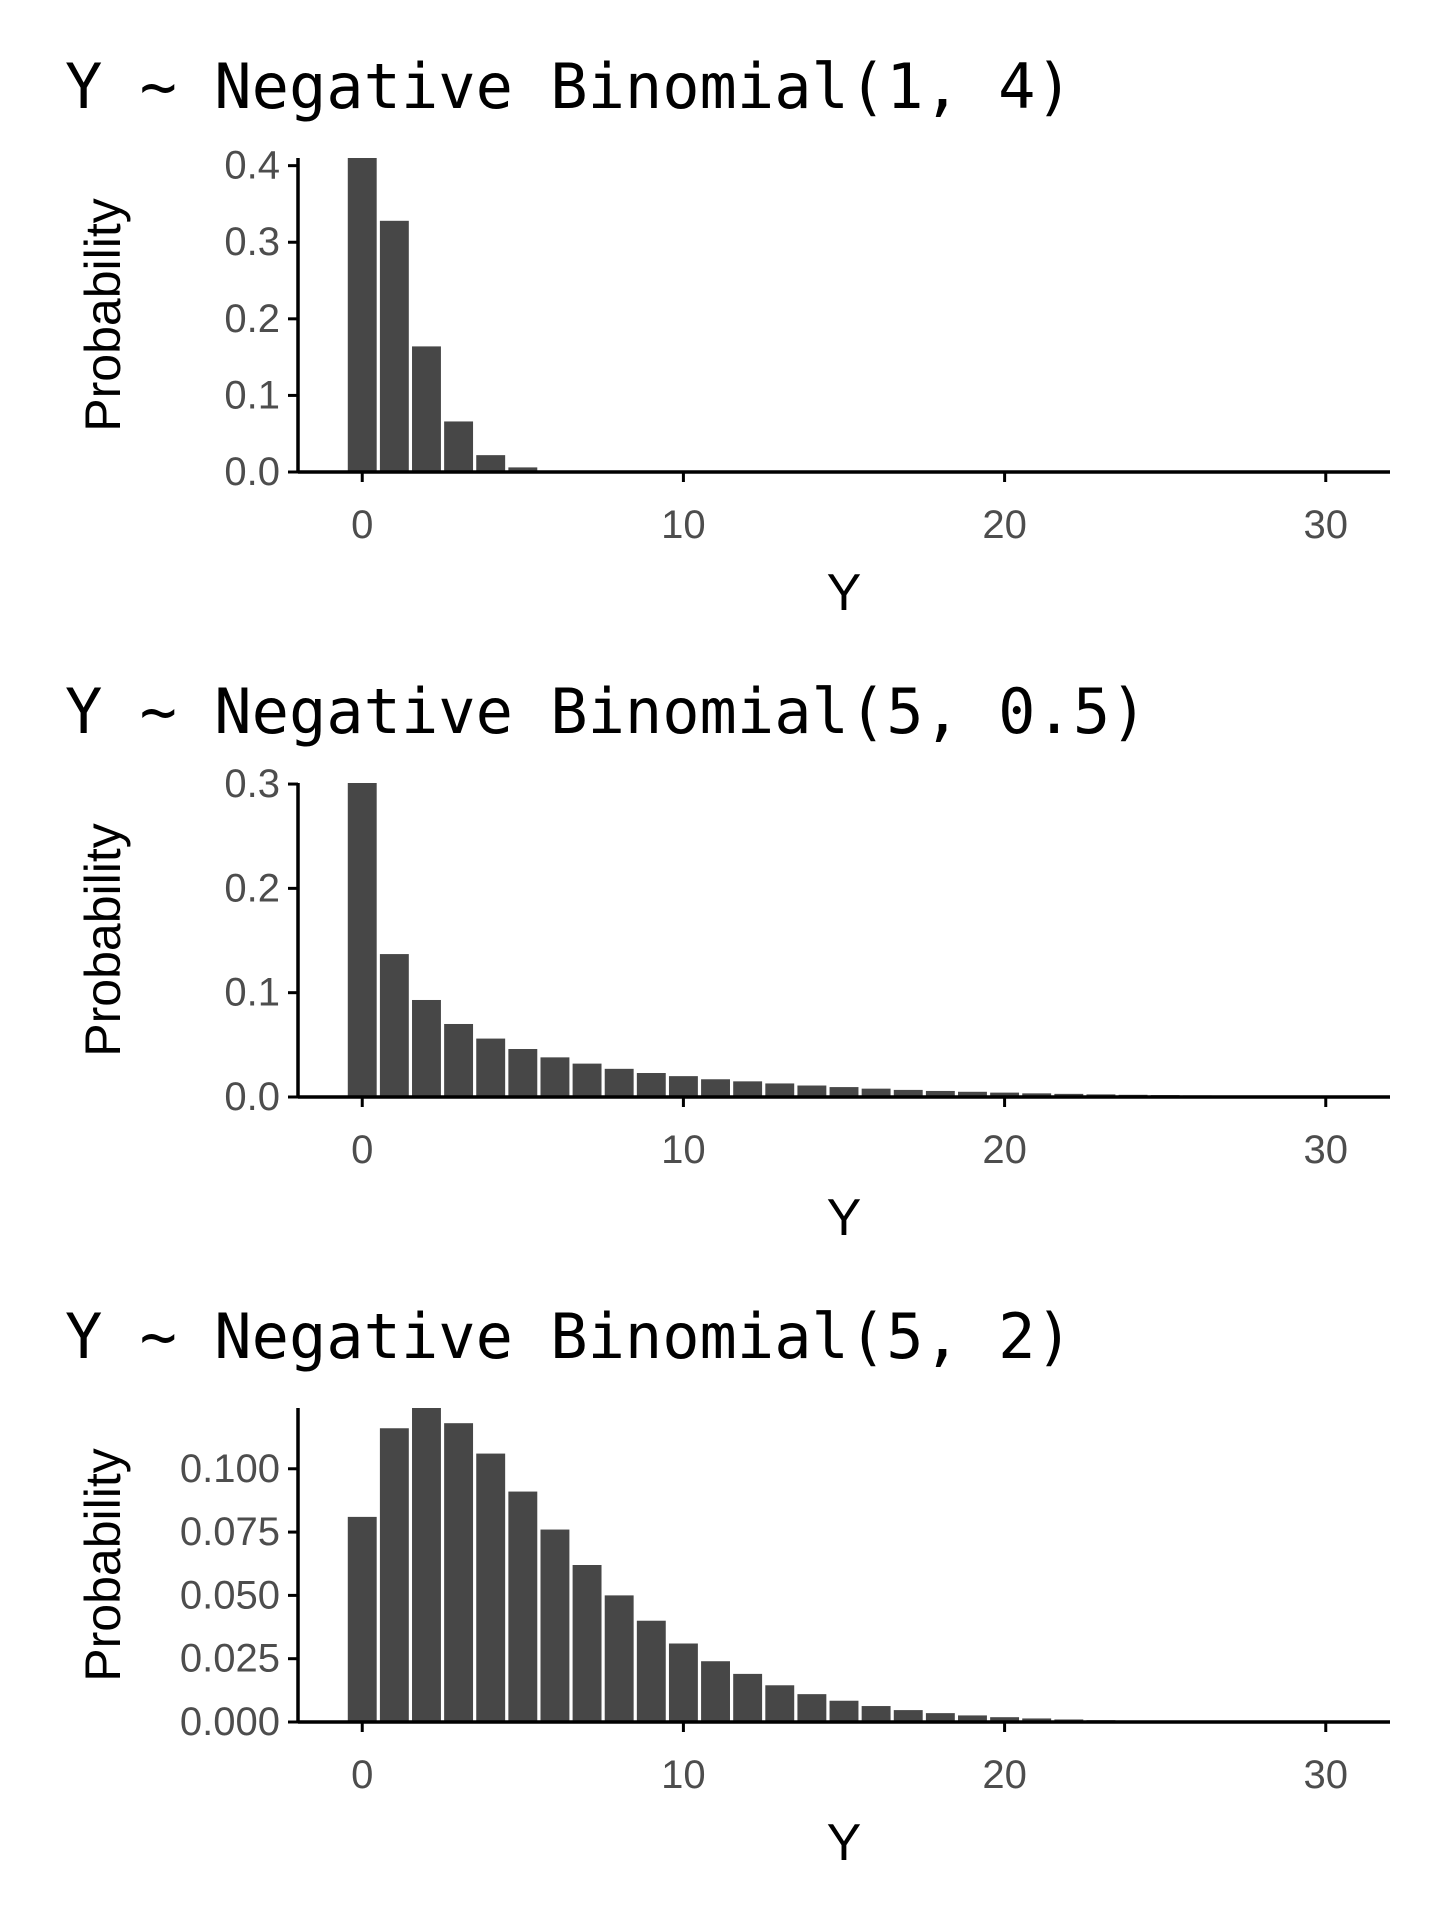  I want to click on chart-title: Y ~ Negative Binomial(5, 2), so click(569, 1336).